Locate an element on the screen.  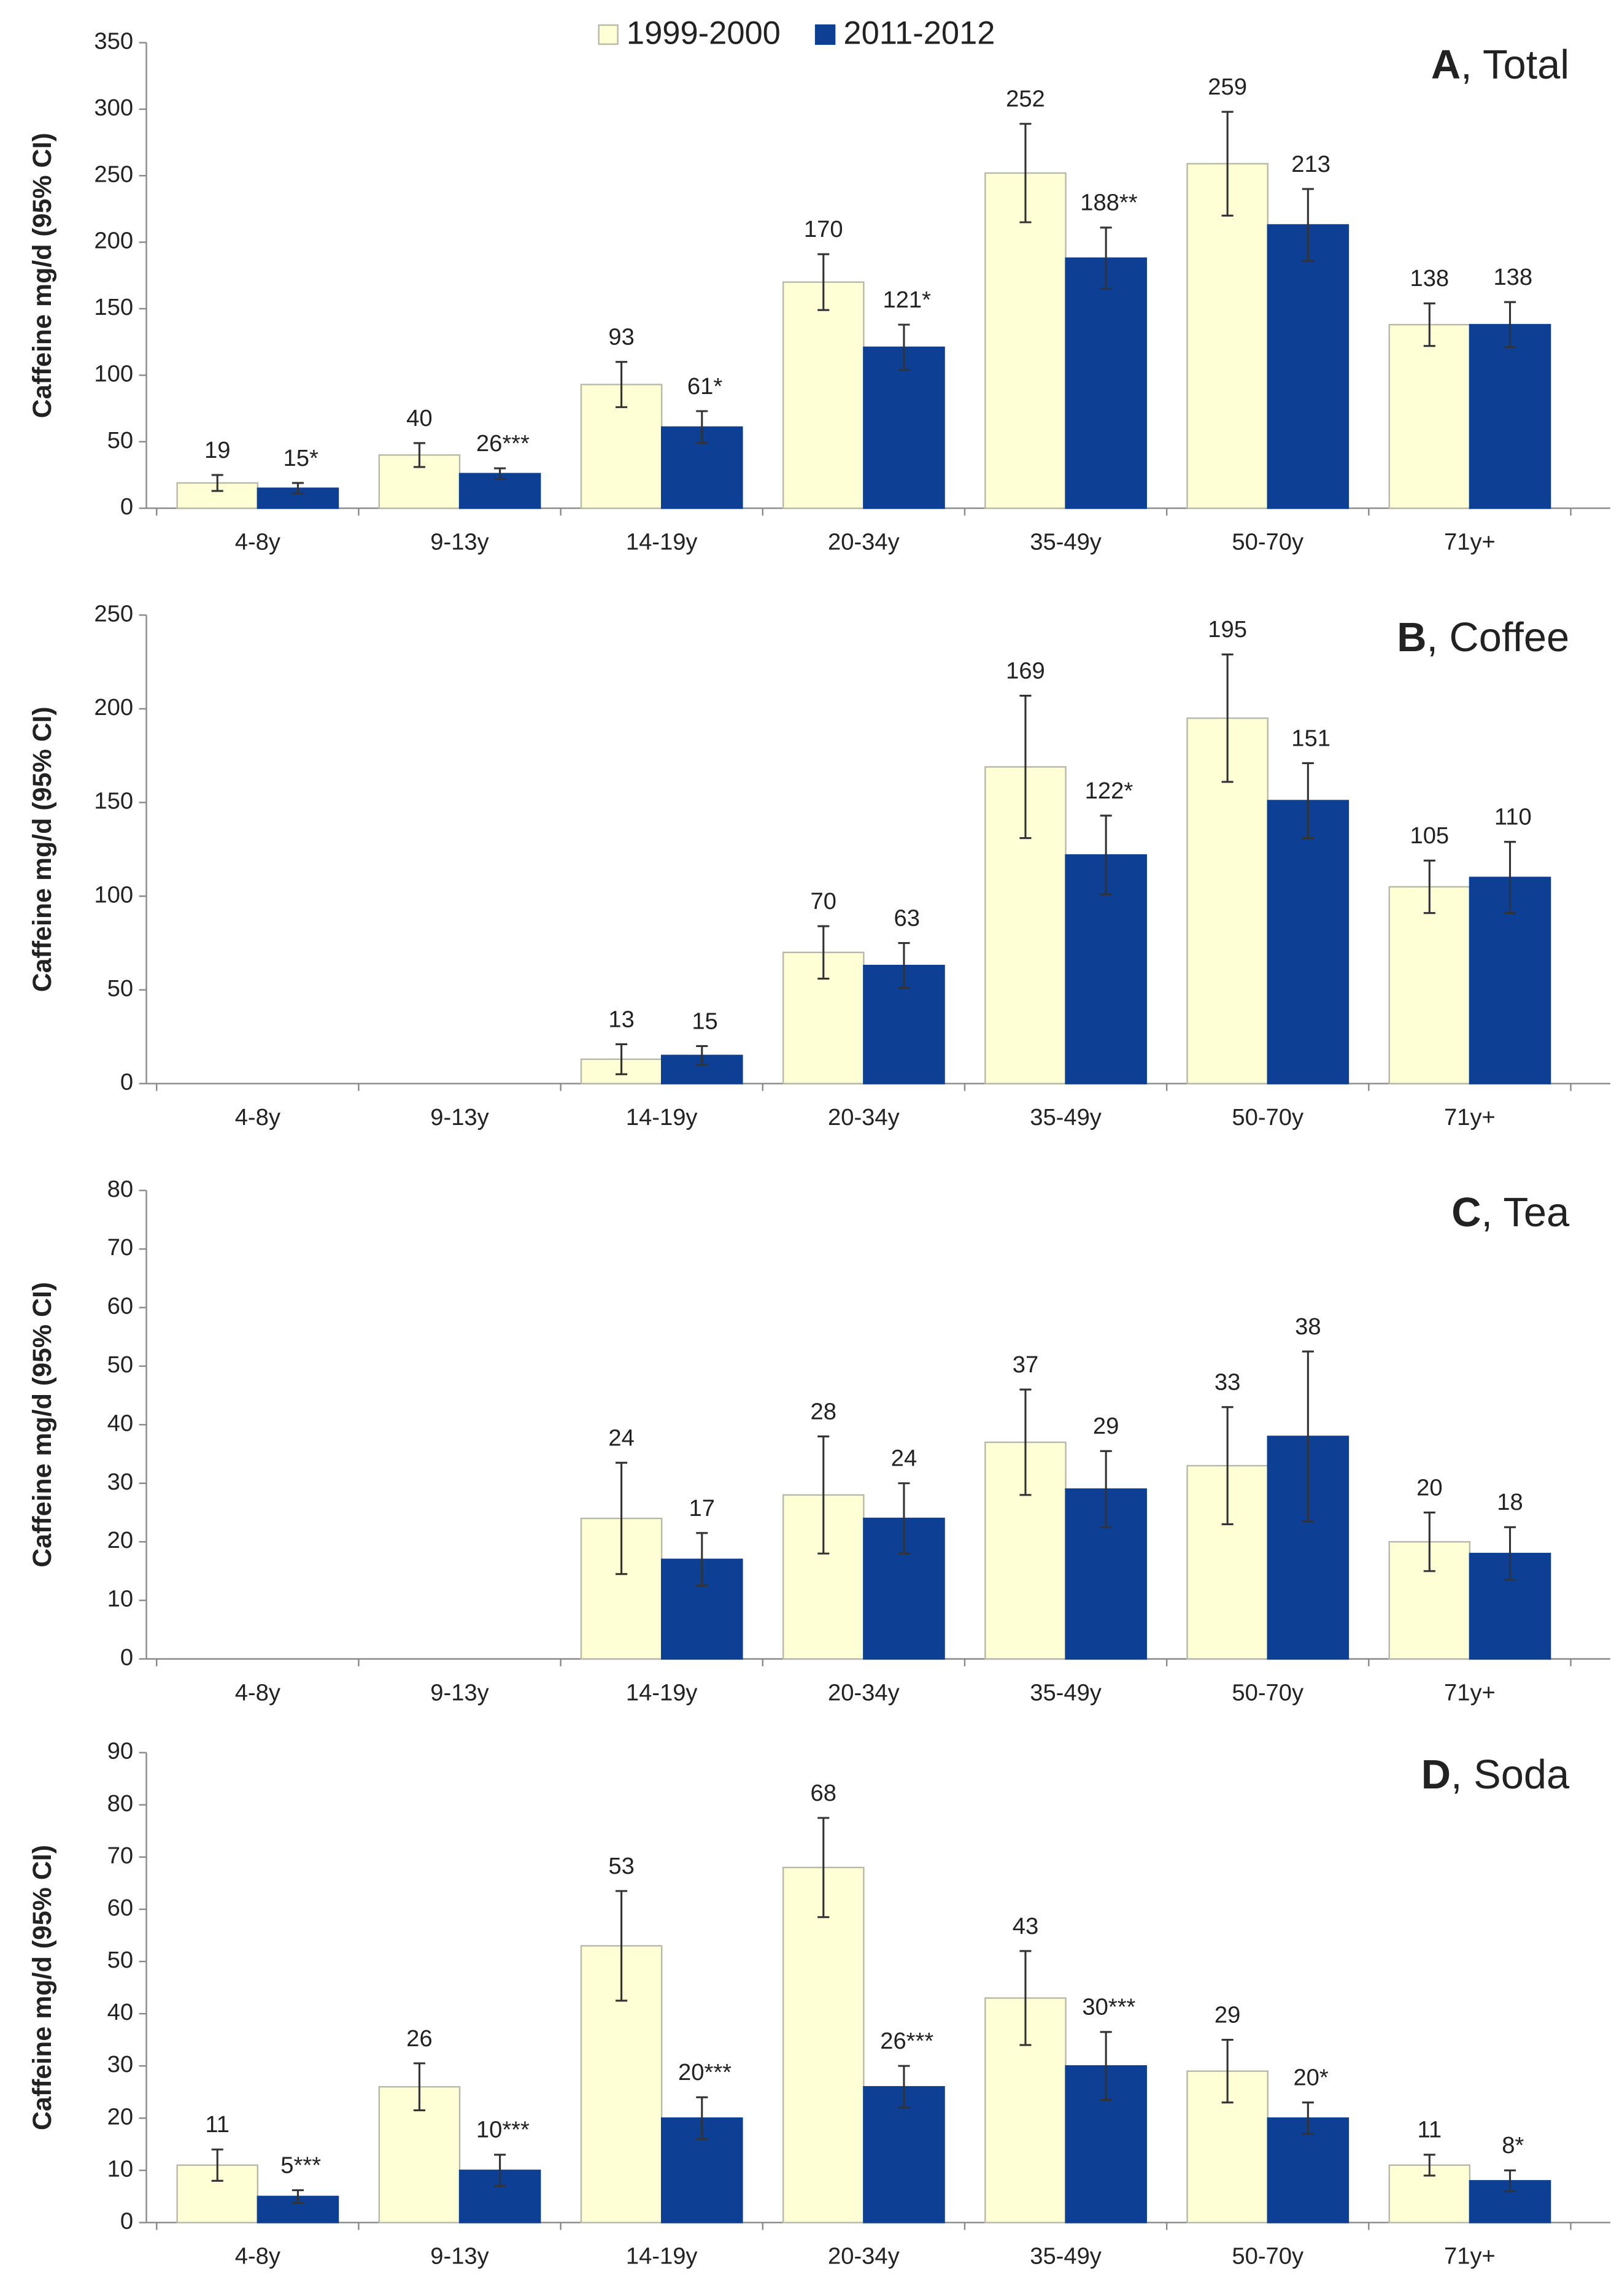
value-label: 121* is located at coordinates (907, 300).